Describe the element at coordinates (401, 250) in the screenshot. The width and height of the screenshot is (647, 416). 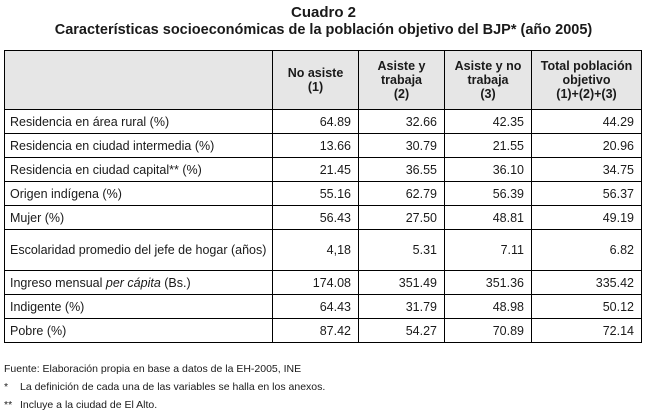
I see `cell-value: 5.31` at that location.